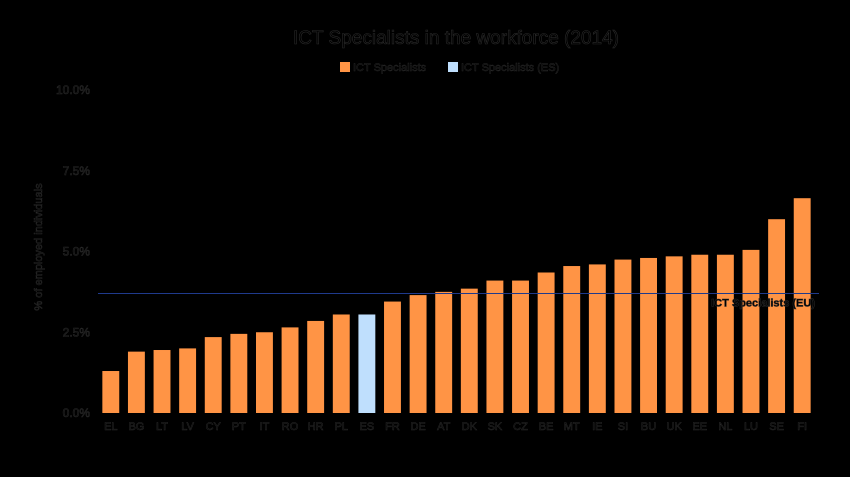 The width and height of the screenshot is (850, 477). Describe the element at coordinates (188, 380) in the screenshot. I see `bar-lv` at that location.